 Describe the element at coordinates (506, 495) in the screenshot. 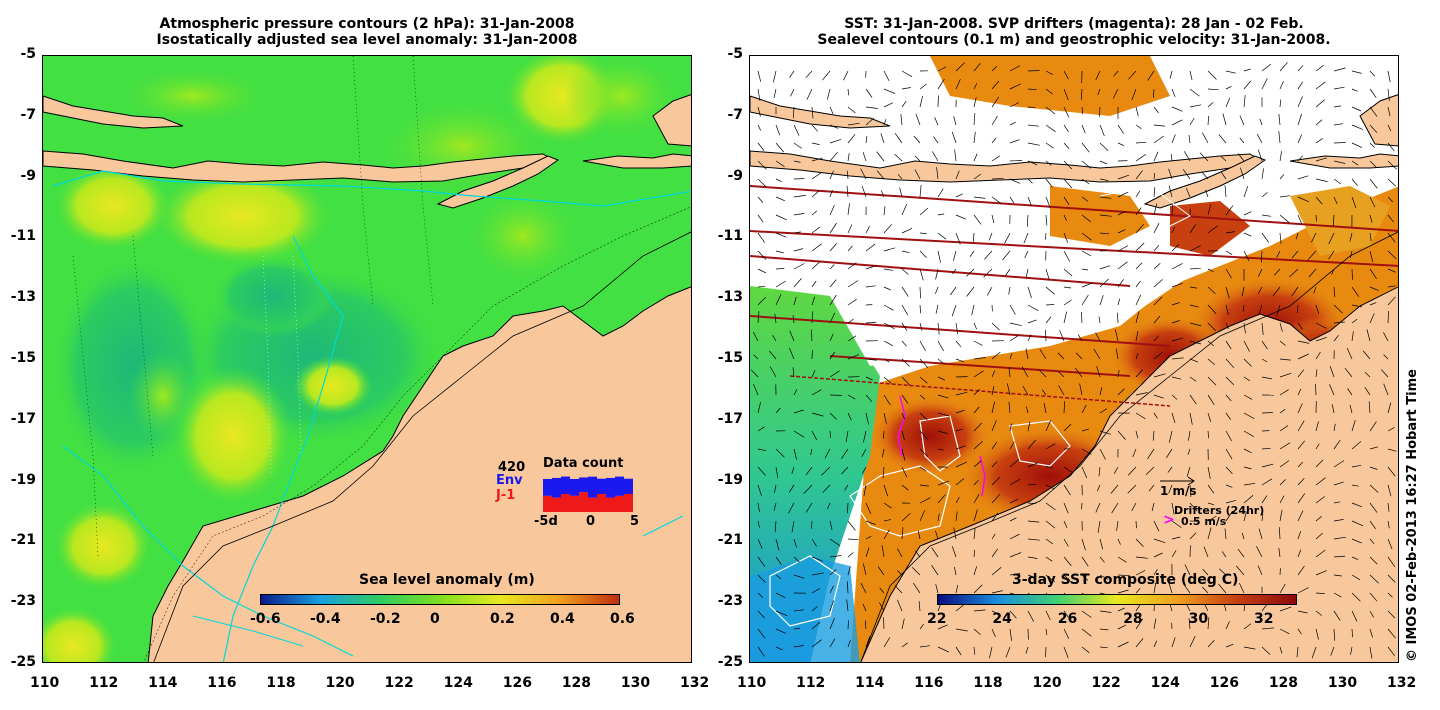

I see `data-count-j1-label: J-1` at that location.